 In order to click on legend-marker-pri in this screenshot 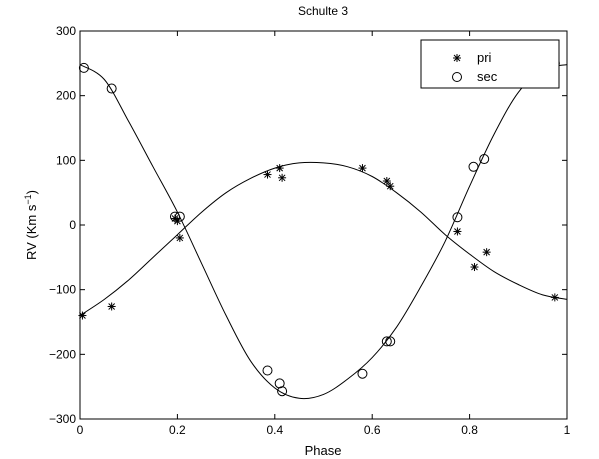, I will do `click(457, 58)`.